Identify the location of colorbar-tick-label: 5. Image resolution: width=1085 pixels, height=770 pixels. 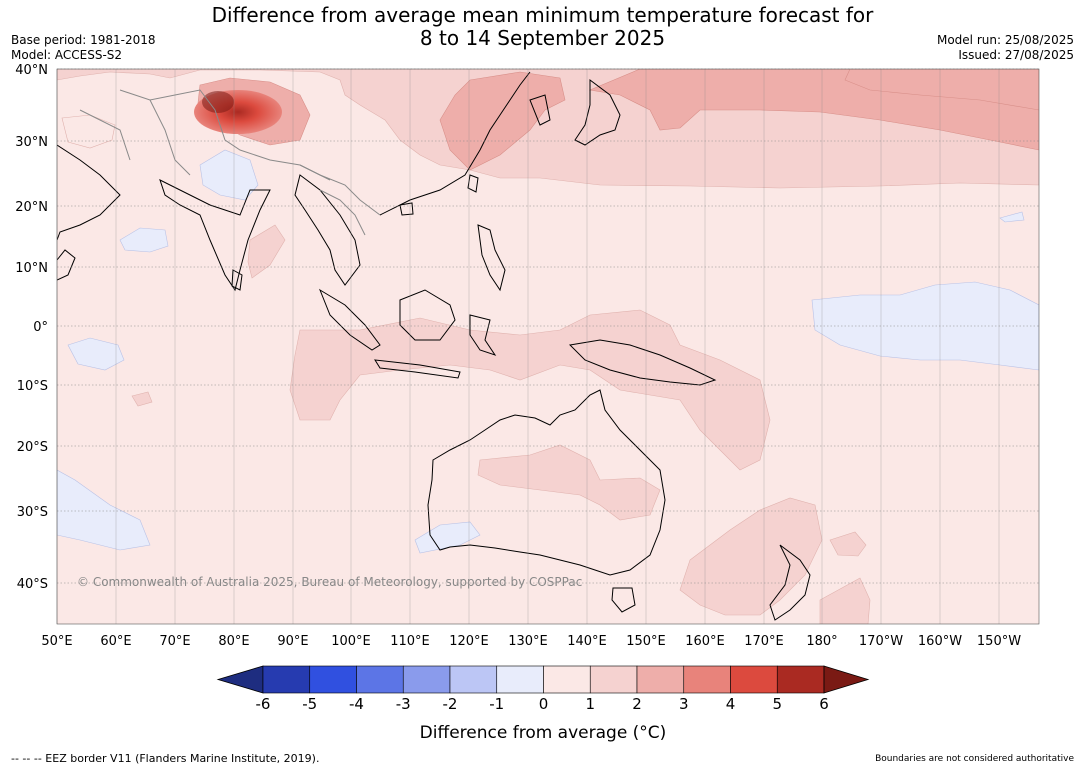
(777, 704).